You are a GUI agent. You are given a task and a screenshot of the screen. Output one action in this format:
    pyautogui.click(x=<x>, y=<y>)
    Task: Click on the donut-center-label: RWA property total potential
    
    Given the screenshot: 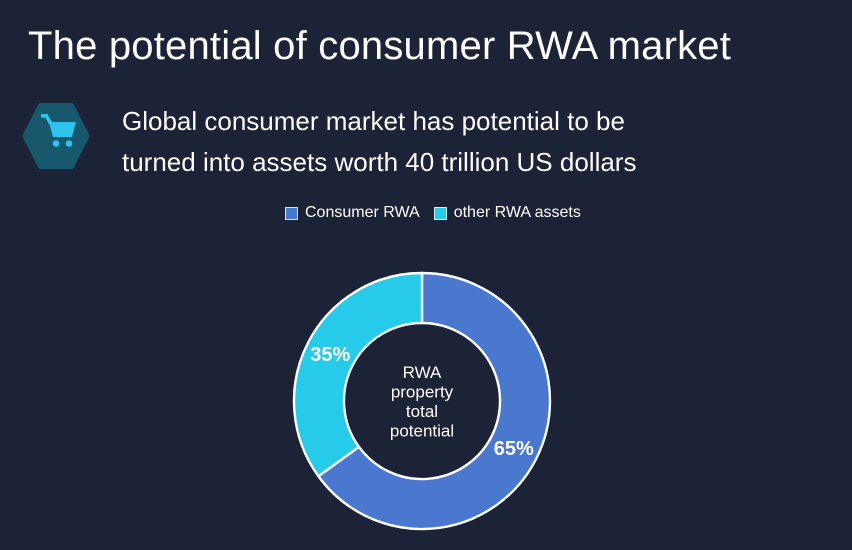 What is the action you would take?
    pyautogui.click(x=422, y=402)
    